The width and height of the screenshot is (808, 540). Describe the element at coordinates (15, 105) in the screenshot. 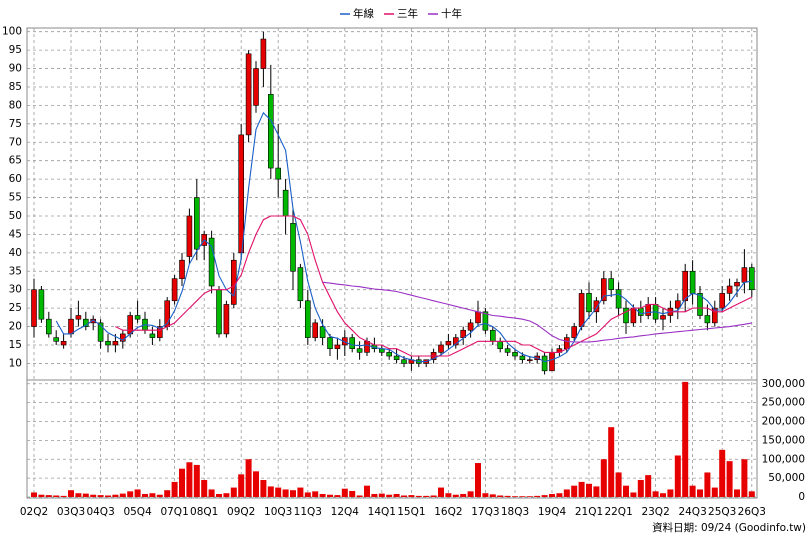

I see `y-tick-label: 80` at that location.